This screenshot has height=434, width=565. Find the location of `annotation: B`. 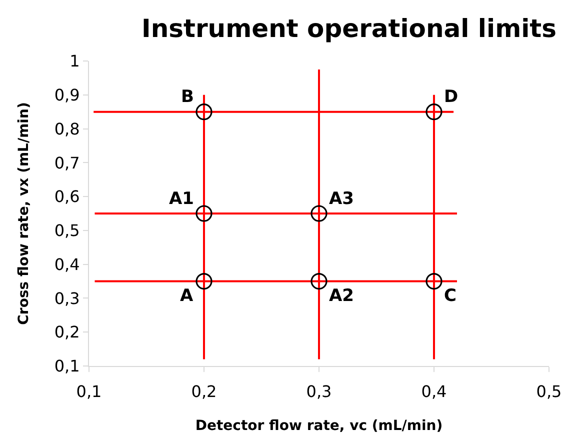

annotation: B is located at coordinates (187, 97).